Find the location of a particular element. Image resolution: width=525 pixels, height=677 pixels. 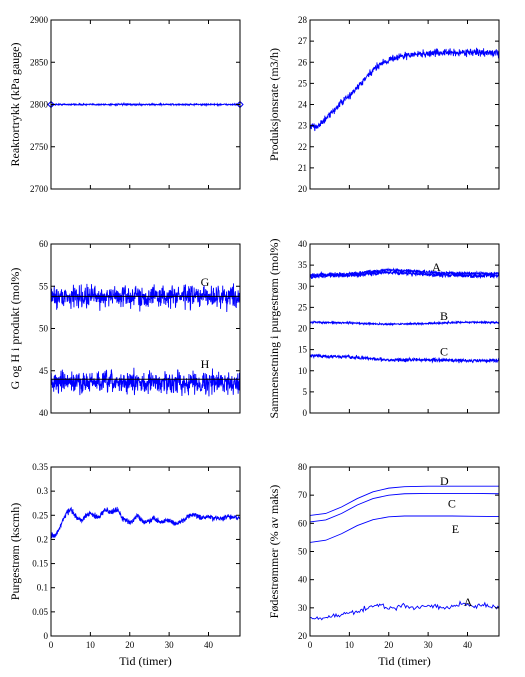

y-tick-label: 0.25 is located at coordinates (40, 515).